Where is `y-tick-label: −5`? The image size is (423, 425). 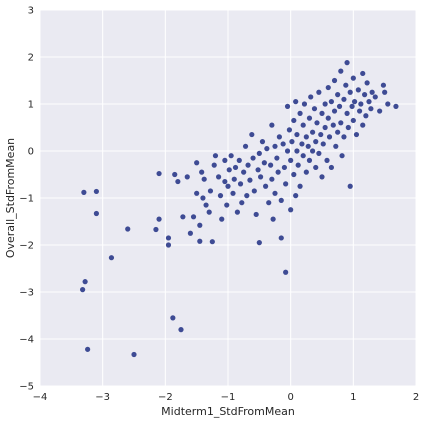
y-tick-label: −5 is located at coordinates (26, 387).